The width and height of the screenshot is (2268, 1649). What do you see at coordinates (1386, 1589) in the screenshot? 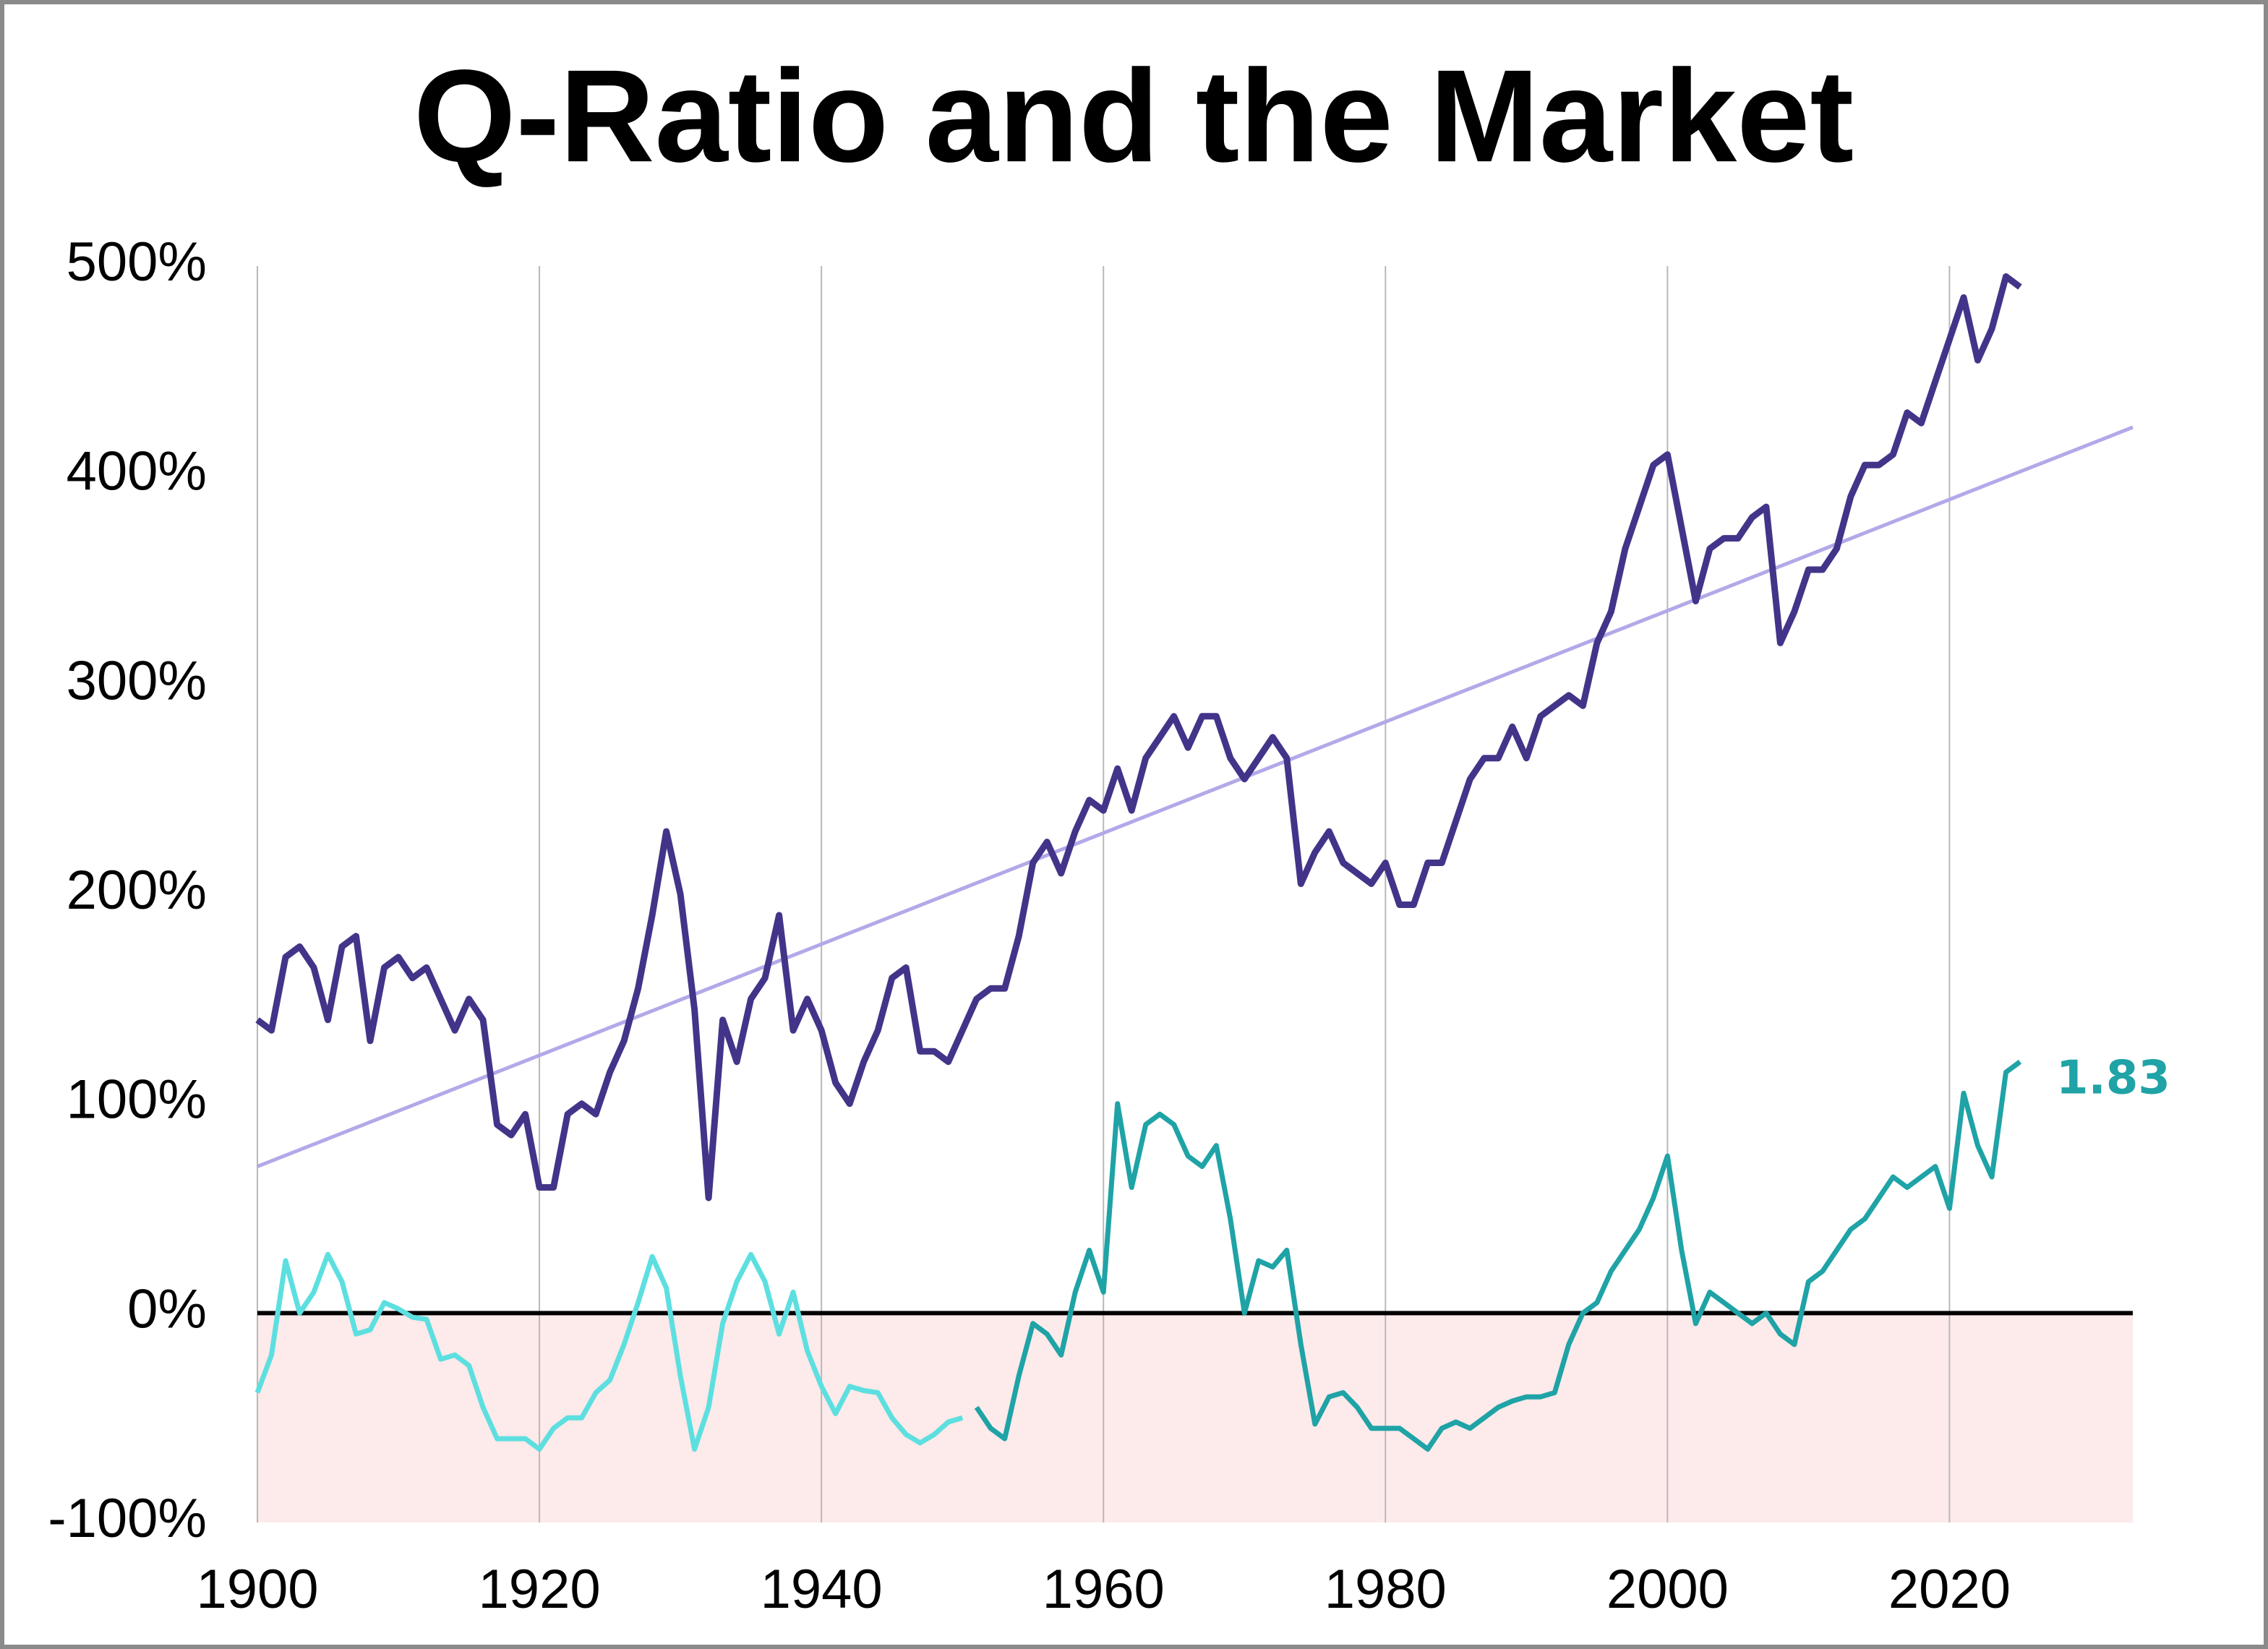
I see `x-tick-label: 1980` at bounding box center [1386, 1589].